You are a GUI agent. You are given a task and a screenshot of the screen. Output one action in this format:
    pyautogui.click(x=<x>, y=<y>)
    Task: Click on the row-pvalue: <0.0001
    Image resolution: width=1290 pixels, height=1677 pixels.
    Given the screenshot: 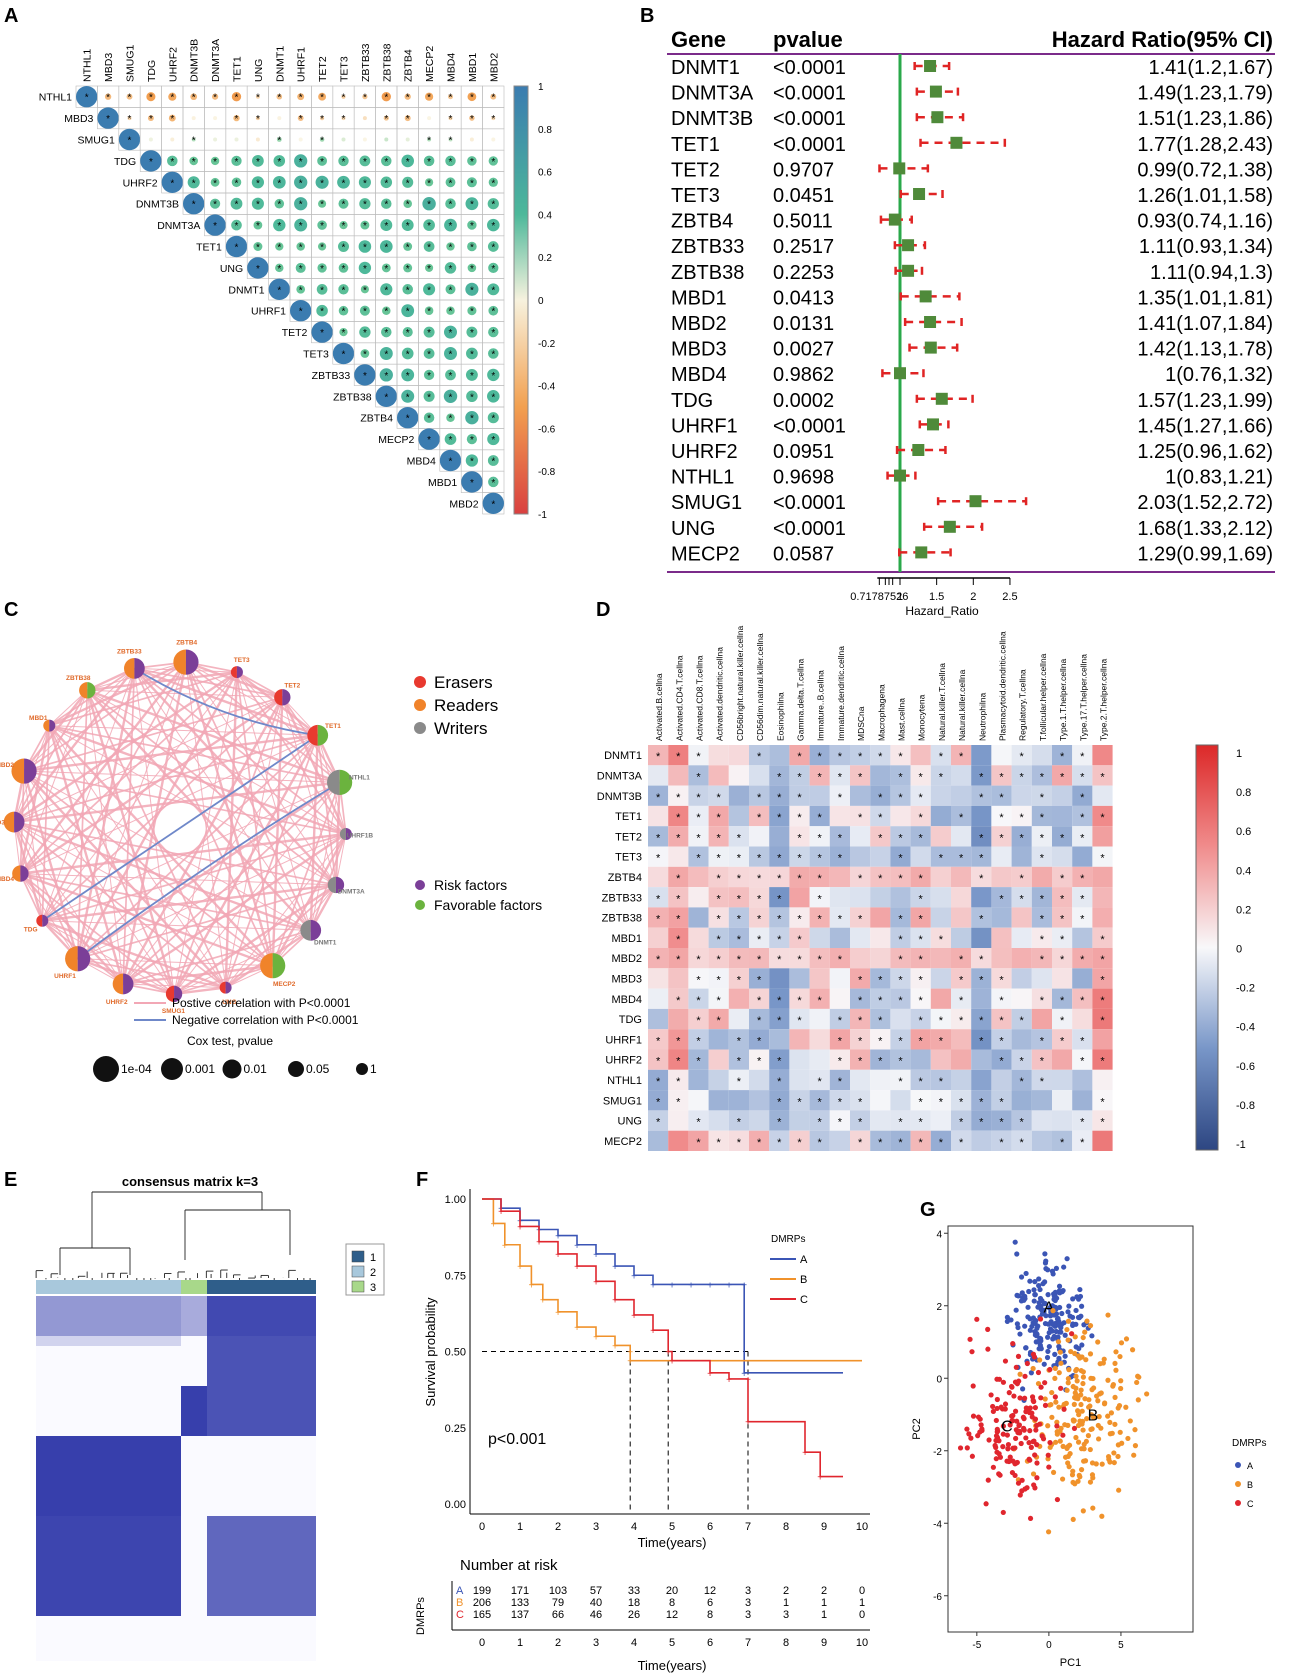 What is the action you would take?
    pyautogui.click(x=809, y=119)
    